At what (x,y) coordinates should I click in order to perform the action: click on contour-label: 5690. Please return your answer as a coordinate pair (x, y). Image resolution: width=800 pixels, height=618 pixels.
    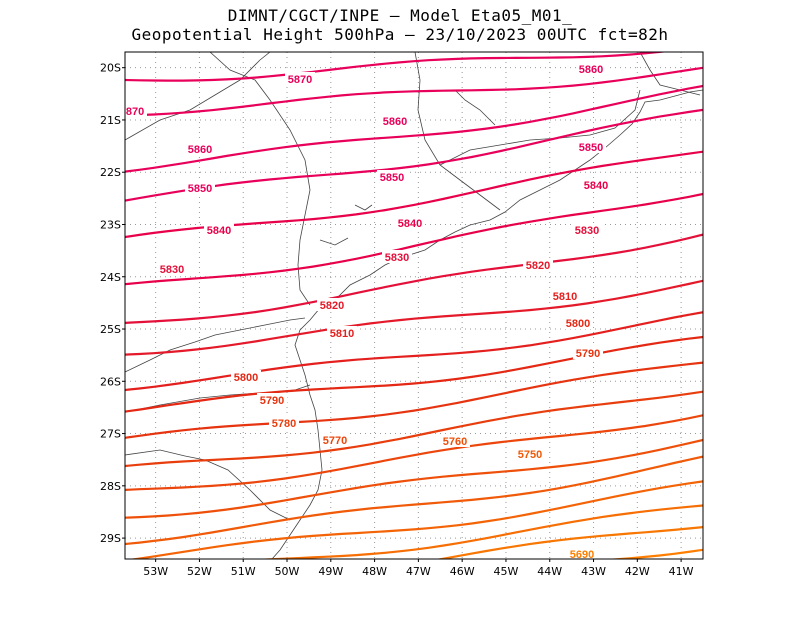
    Looking at the image, I should click on (582, 555).